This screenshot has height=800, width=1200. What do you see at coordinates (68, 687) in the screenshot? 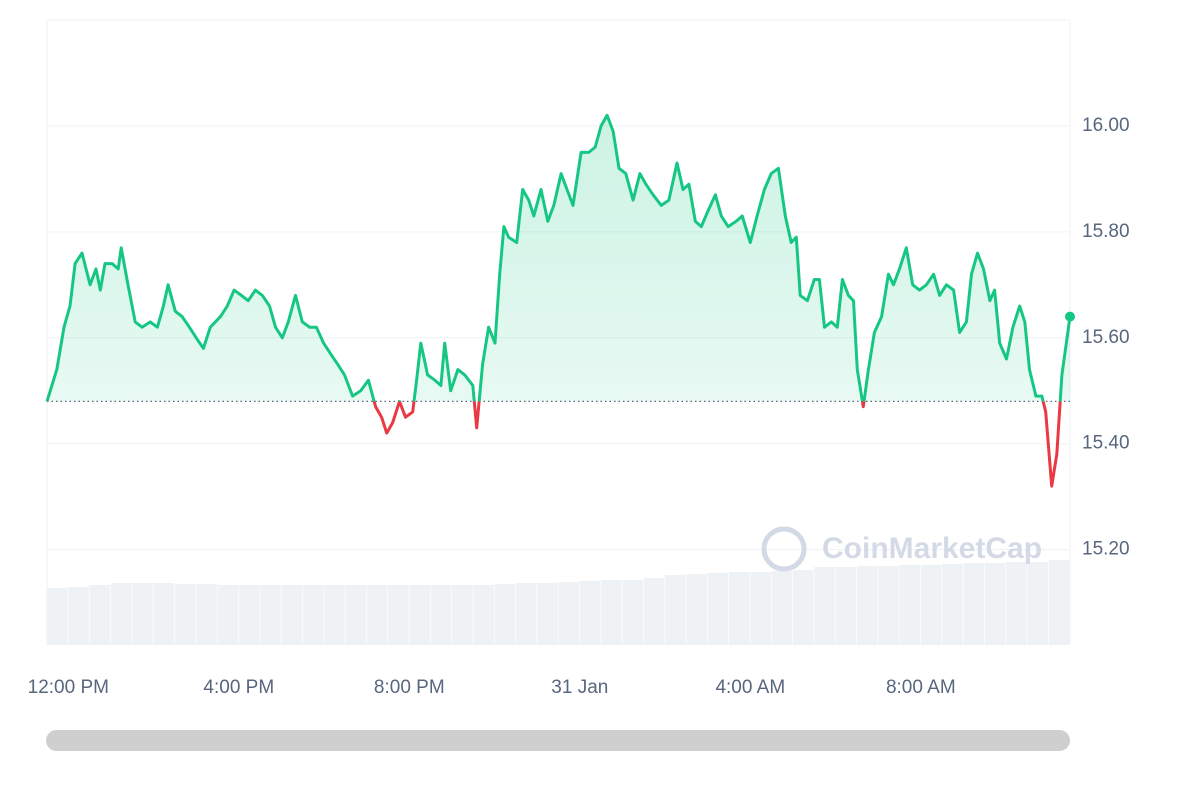
I see `x-tick-label: 12:00 PM` at bounding box center [68, 687].